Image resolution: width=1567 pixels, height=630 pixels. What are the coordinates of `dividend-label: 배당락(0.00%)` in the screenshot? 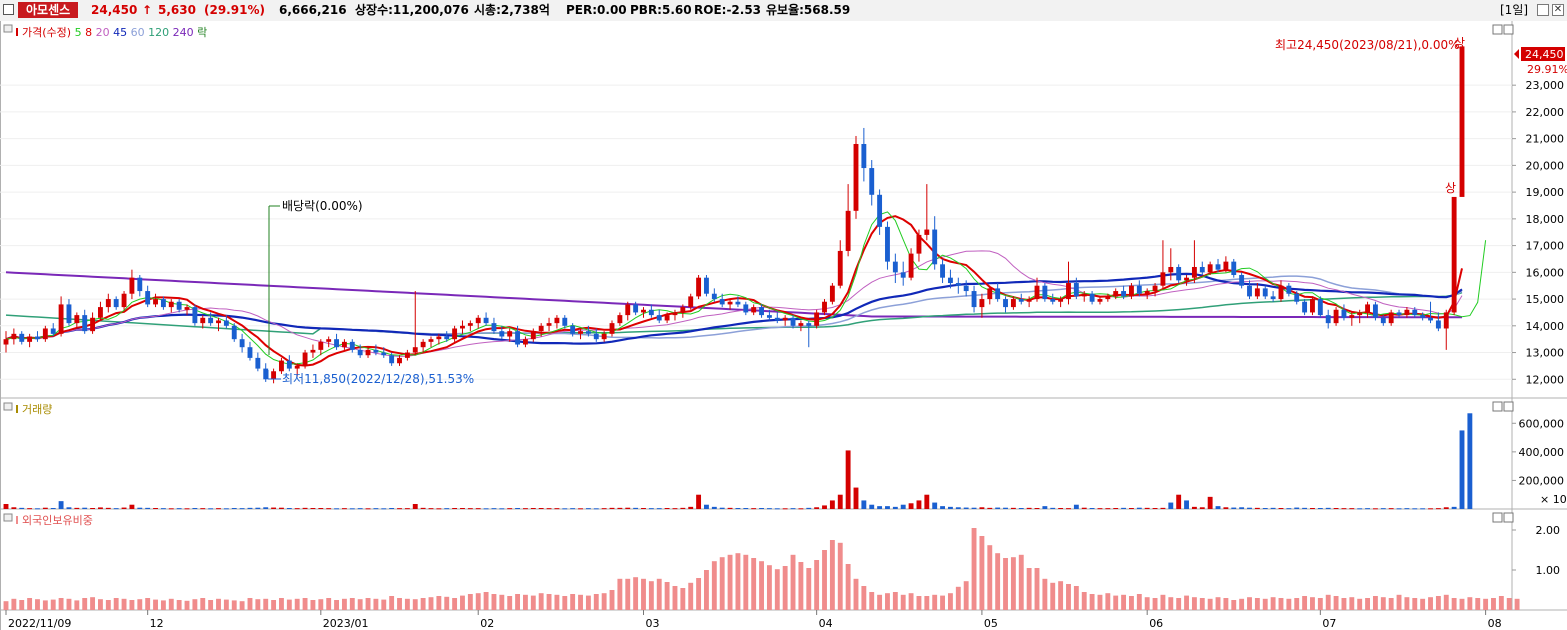 It's located at (322, 206).